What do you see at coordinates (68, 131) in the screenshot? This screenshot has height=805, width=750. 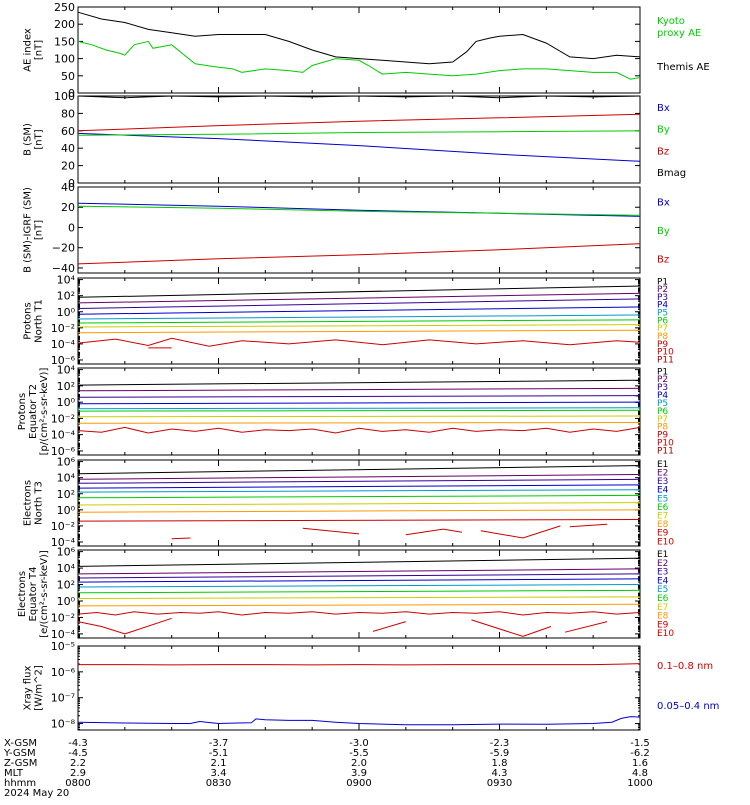 I see `y-tick-label-bfield: 60` at bounding box center [68, 131].